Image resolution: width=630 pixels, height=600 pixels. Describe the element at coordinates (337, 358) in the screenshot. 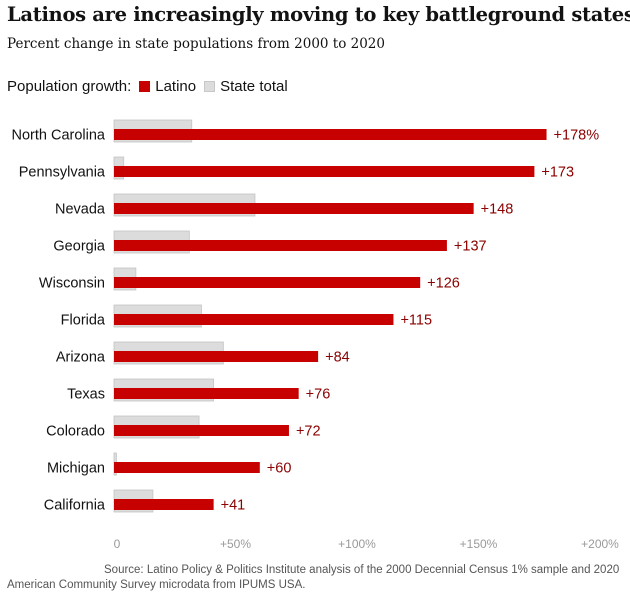

I see `value-label-arizona: +84` at that location.